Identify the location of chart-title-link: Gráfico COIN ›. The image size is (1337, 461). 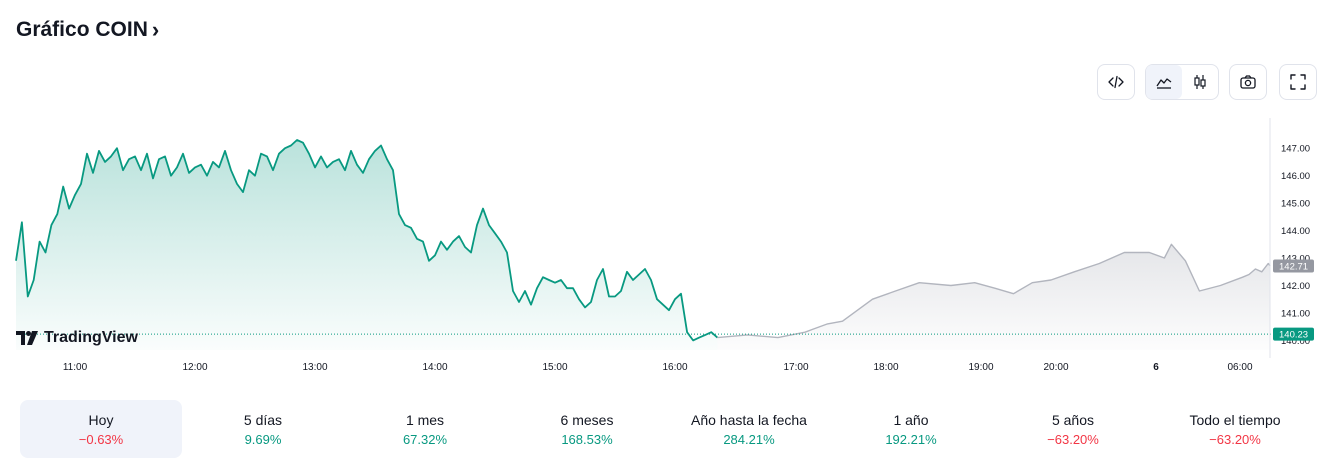
(87, 30).